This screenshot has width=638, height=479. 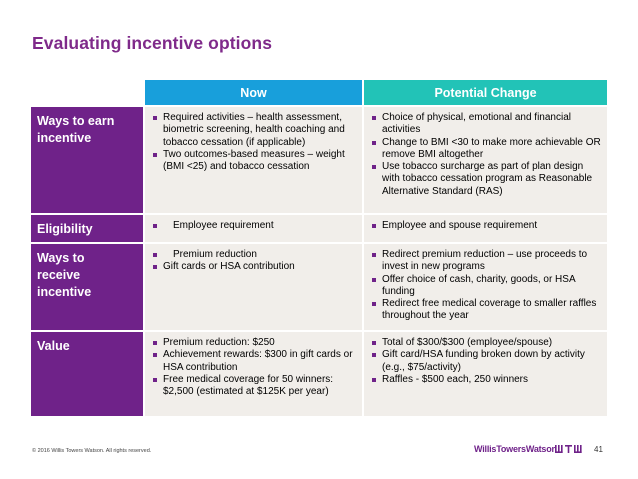 I want to click on cell-now: Employee requirement, so click(x=252, y=227).